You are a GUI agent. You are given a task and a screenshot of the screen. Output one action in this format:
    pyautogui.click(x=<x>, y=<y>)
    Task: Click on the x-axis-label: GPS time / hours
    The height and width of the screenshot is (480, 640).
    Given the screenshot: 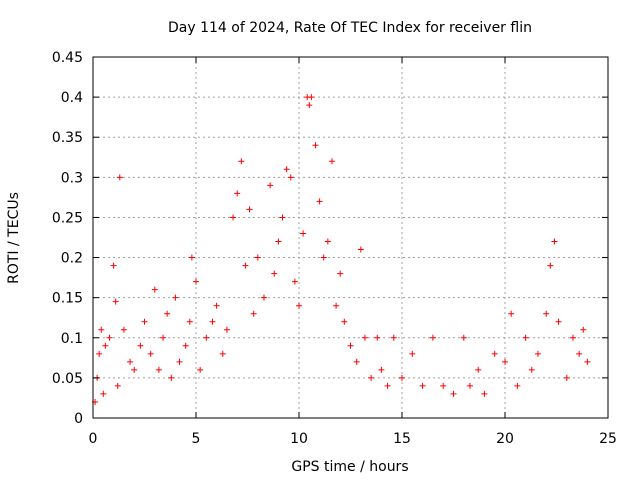 What is the action you would take?
    pyautogui.click(x=349, y=467)
    